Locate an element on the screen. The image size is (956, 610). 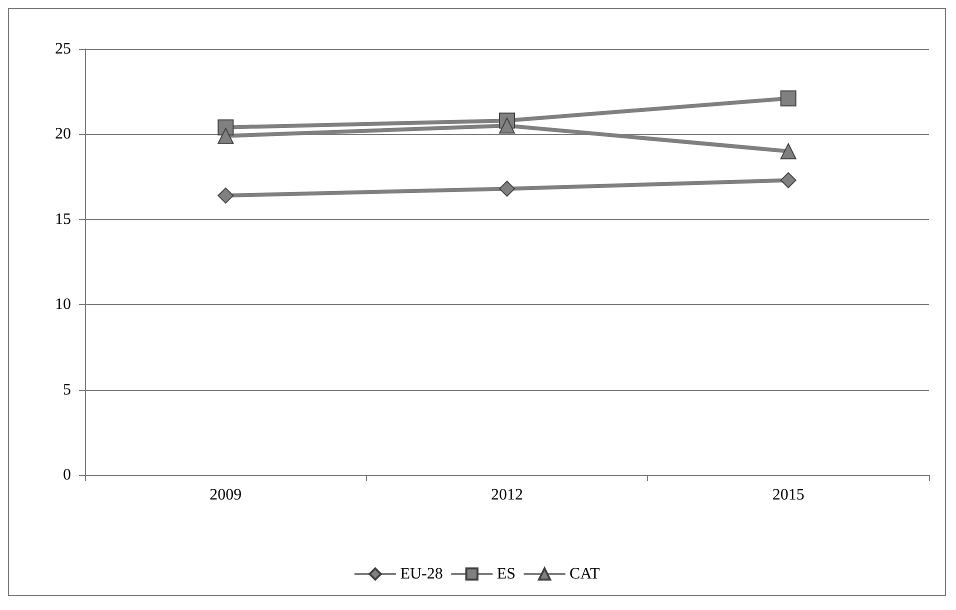
y-tick-label: 25 is located at coordinates (63, 49).